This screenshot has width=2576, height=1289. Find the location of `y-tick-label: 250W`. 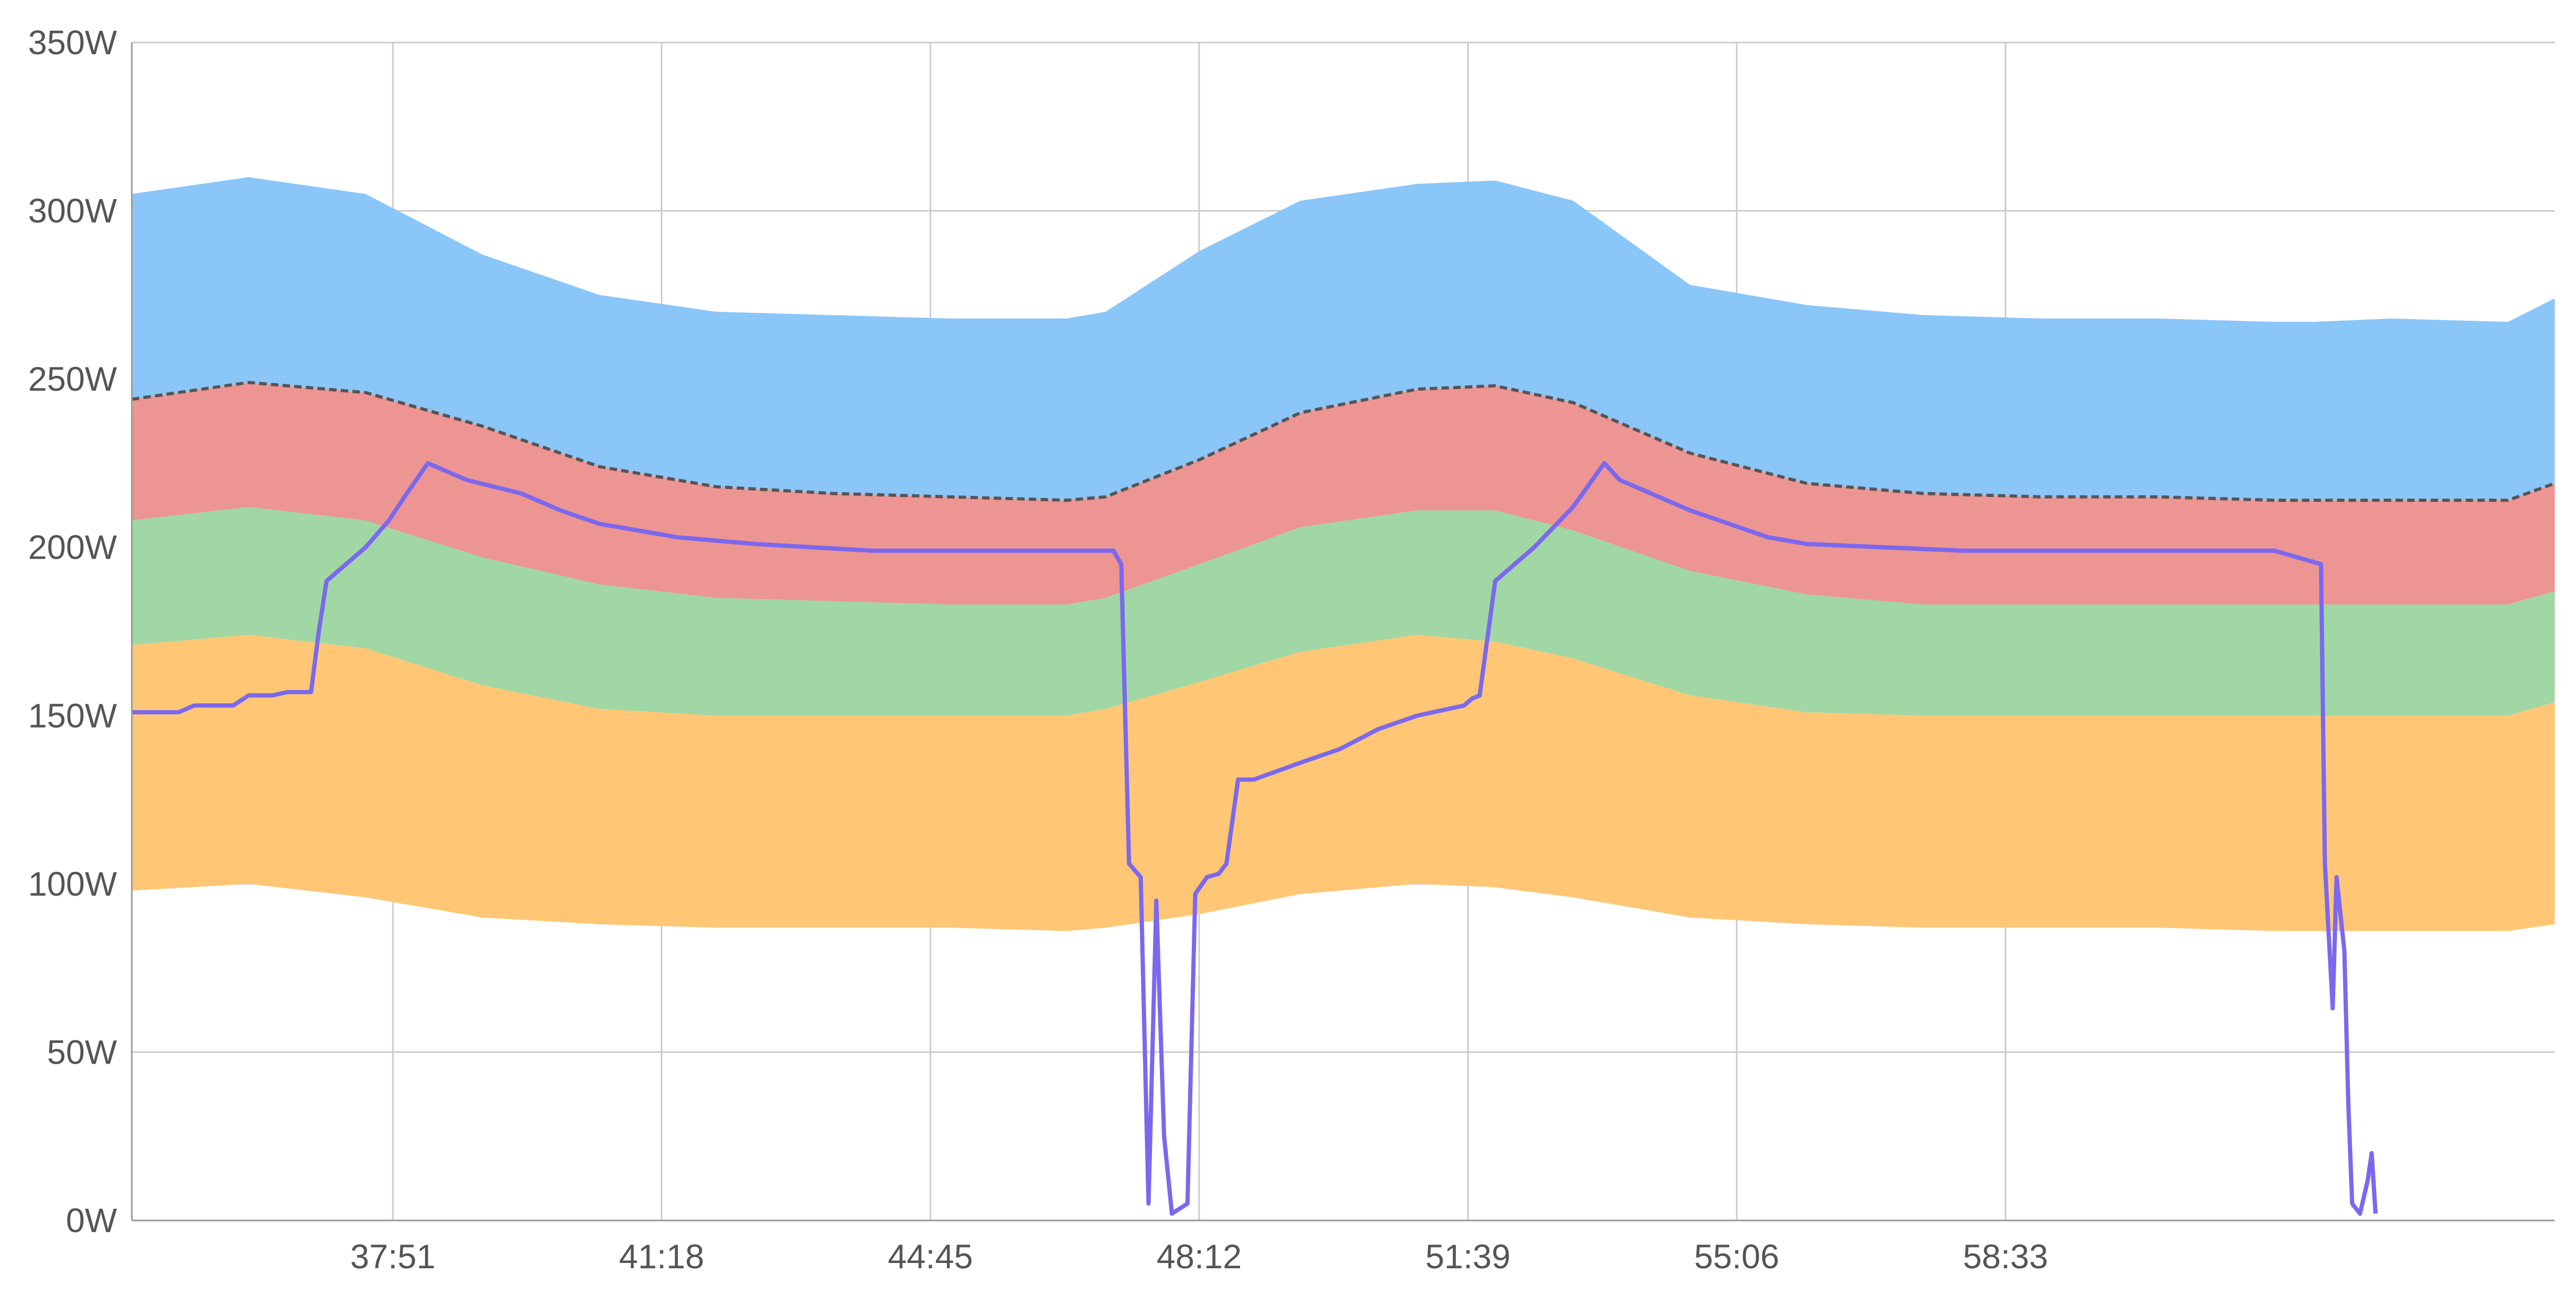

y-tick-label: 250W is located at coordinates (72, 379).